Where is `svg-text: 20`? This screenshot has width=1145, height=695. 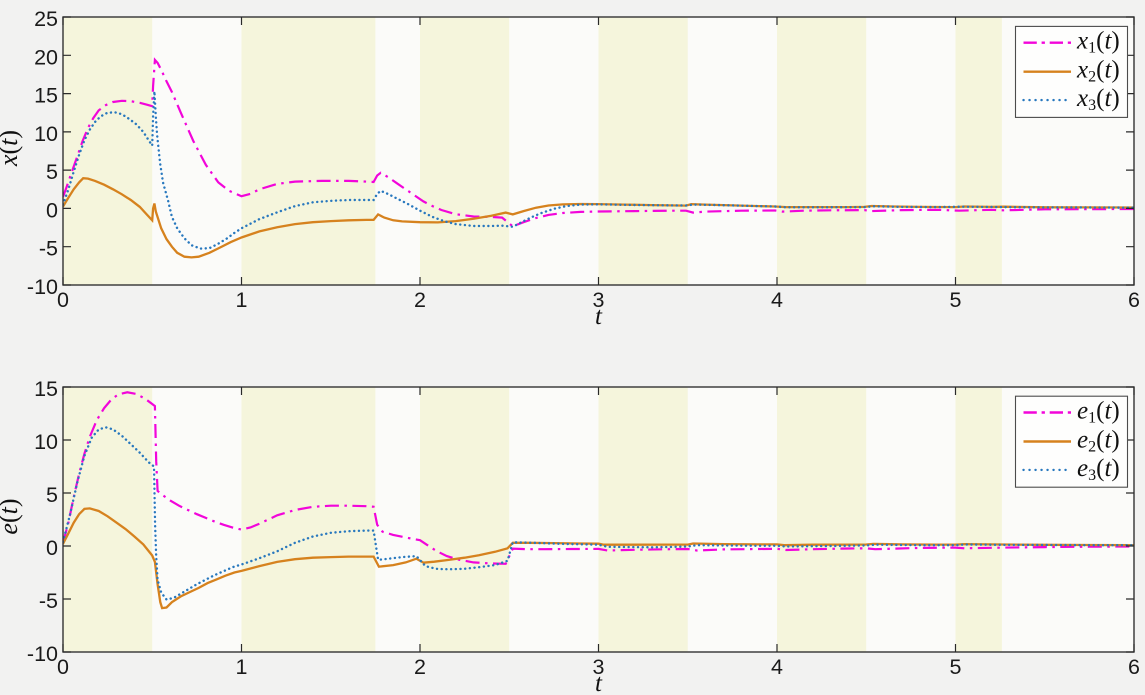
svg-text: 20 is located at coordinates (46, 57).